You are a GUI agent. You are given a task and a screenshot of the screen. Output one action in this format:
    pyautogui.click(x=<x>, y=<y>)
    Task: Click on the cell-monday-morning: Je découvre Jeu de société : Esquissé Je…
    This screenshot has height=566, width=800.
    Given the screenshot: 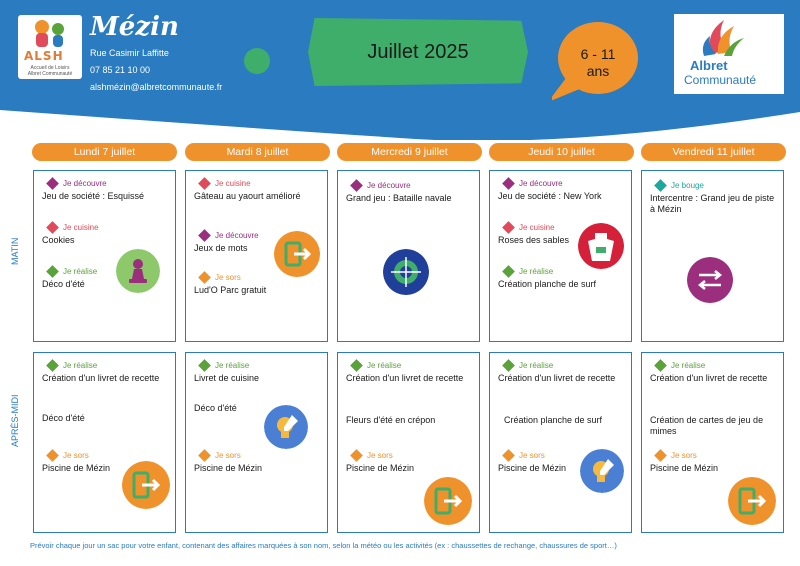 What is the action you would take?
    pyautogui.click(x=104, y=256)
    